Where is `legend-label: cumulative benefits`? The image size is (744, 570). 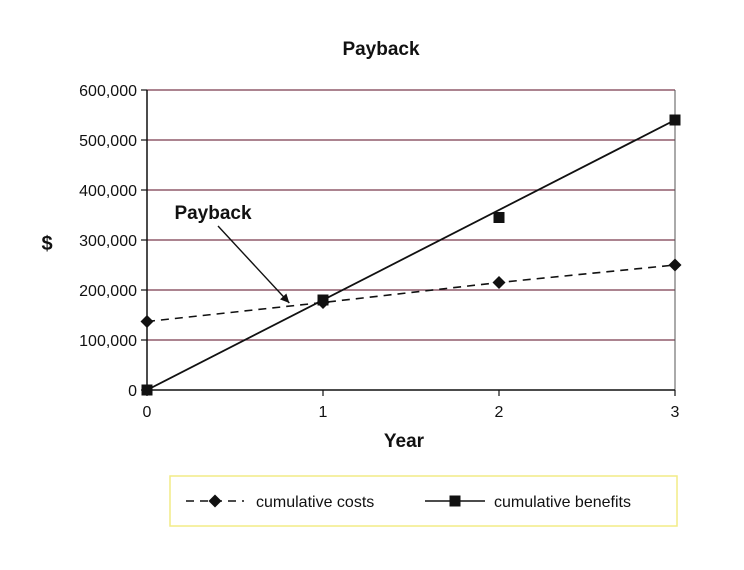 legend-label: cumulative benefits is located at coordinates (562, 502).